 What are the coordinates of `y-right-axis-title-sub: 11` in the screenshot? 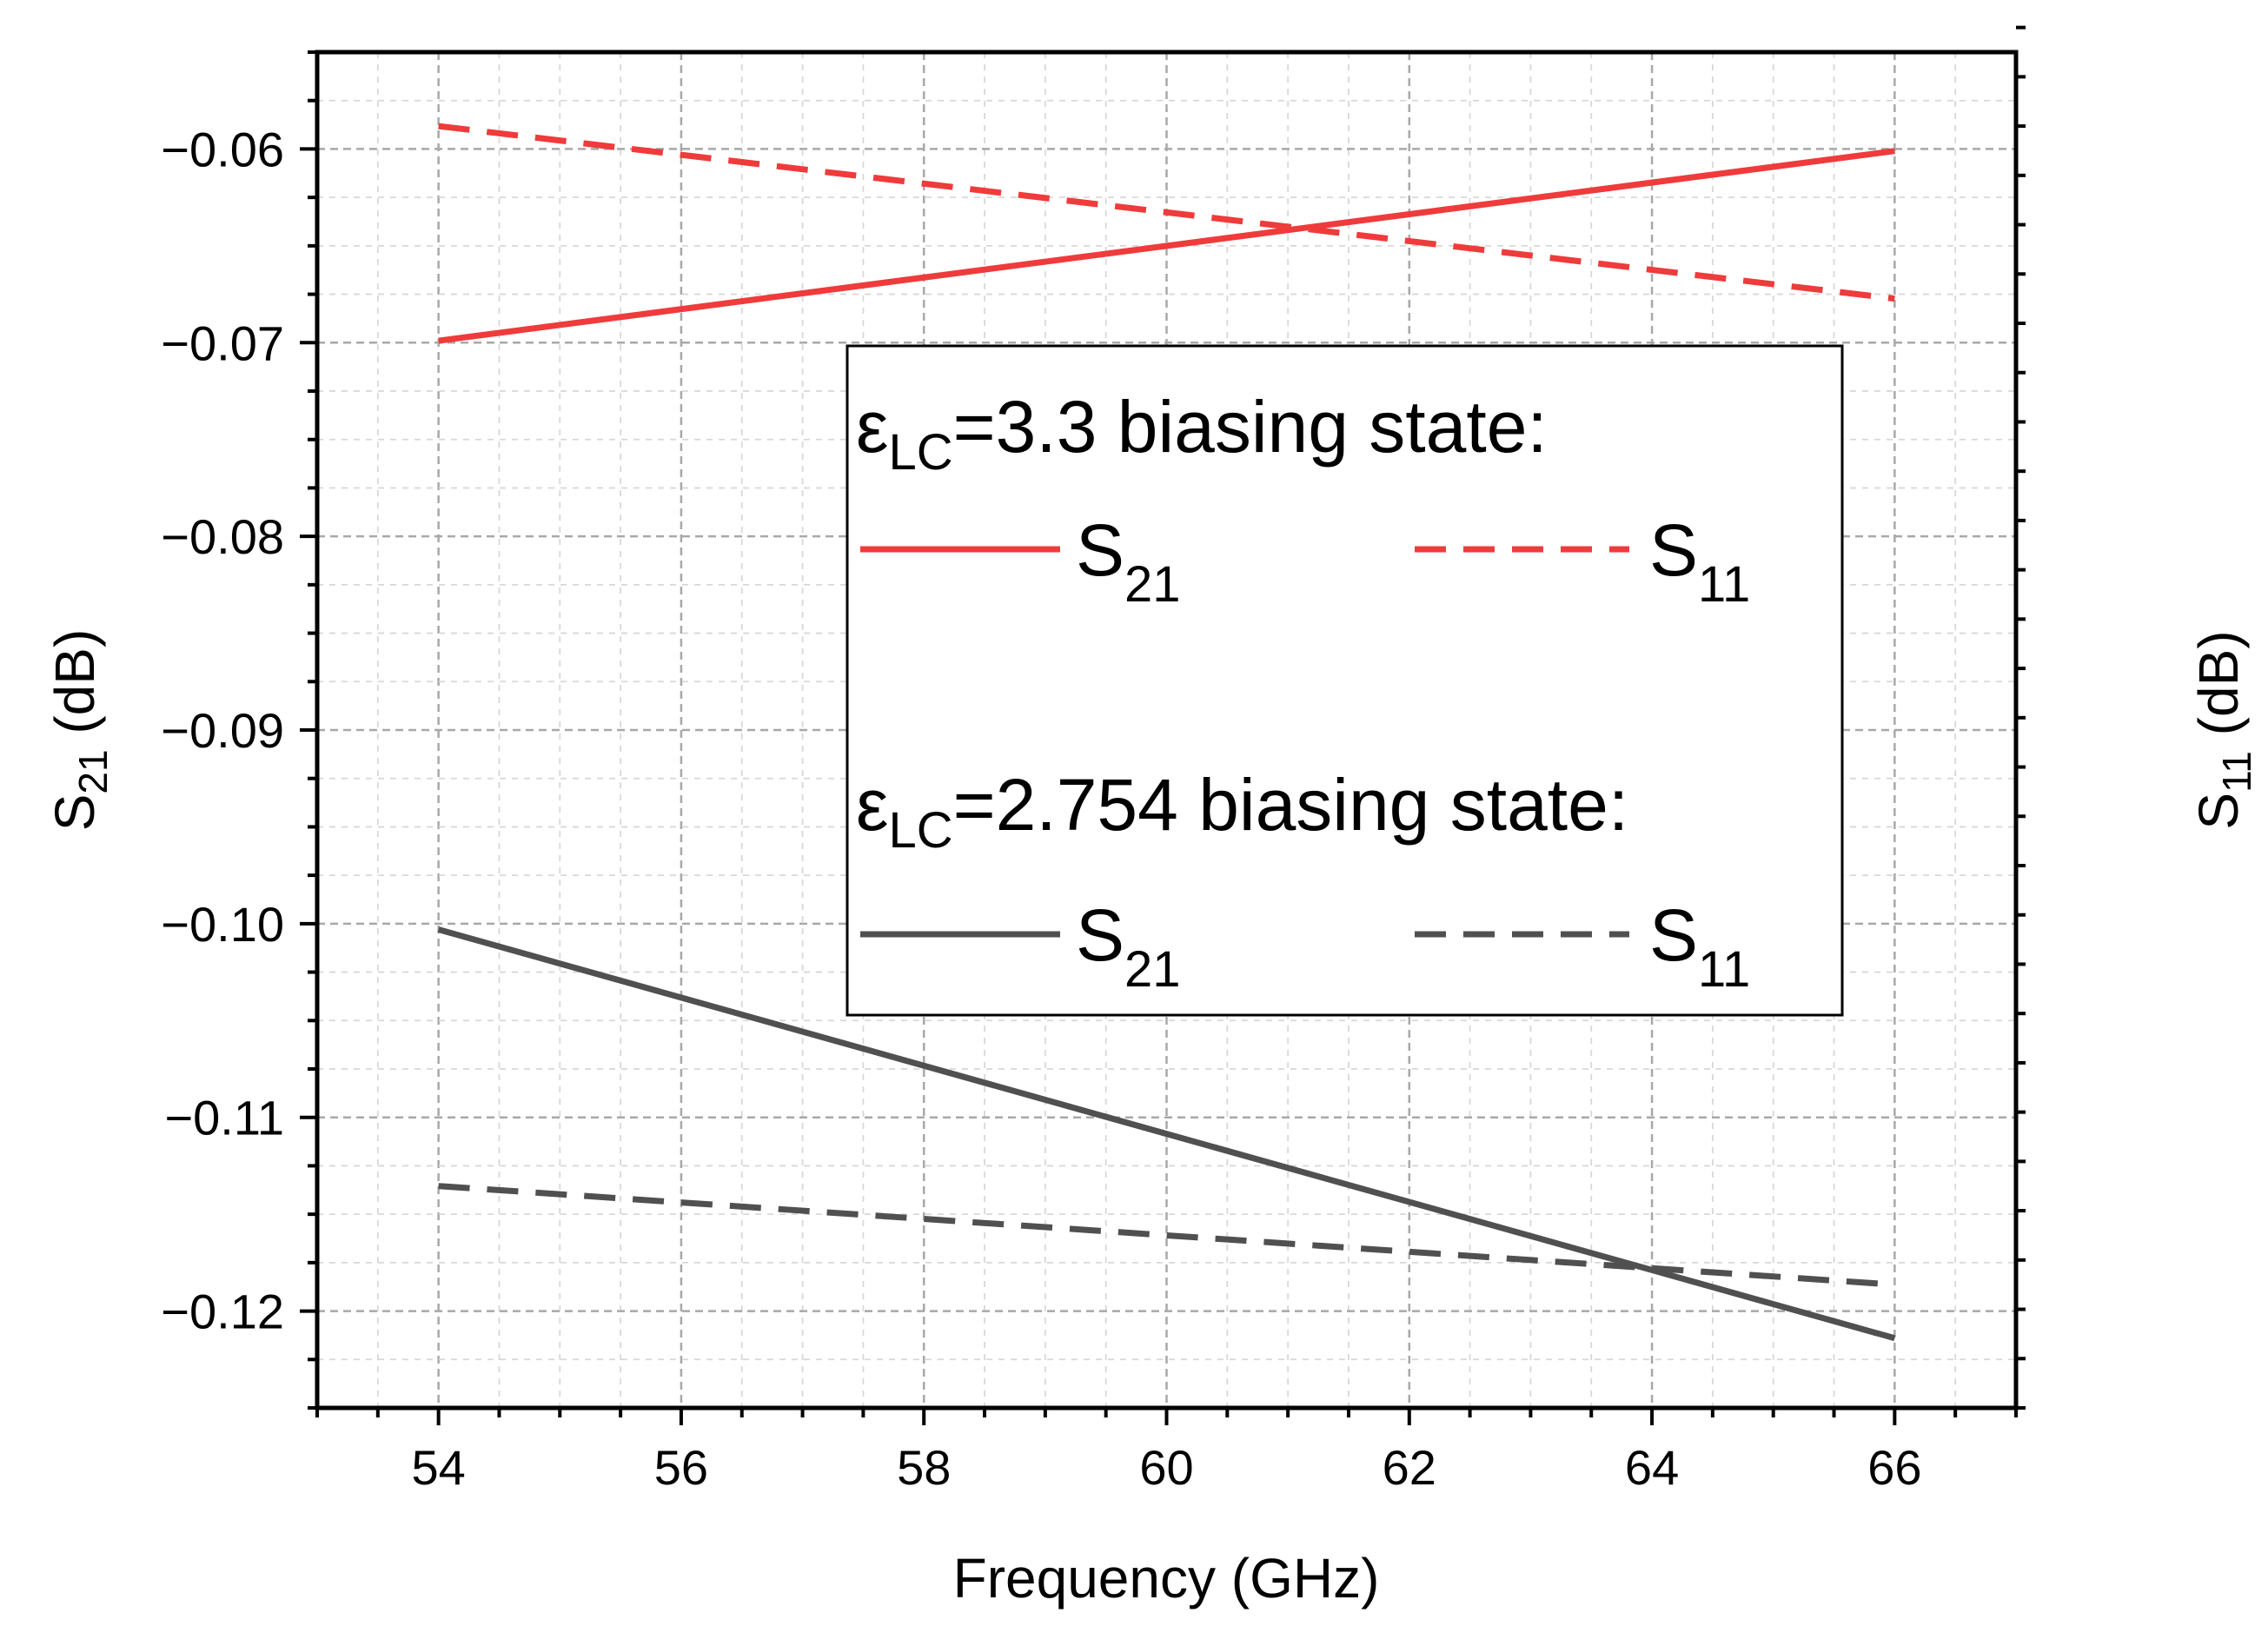 It's located at (2236, 772).